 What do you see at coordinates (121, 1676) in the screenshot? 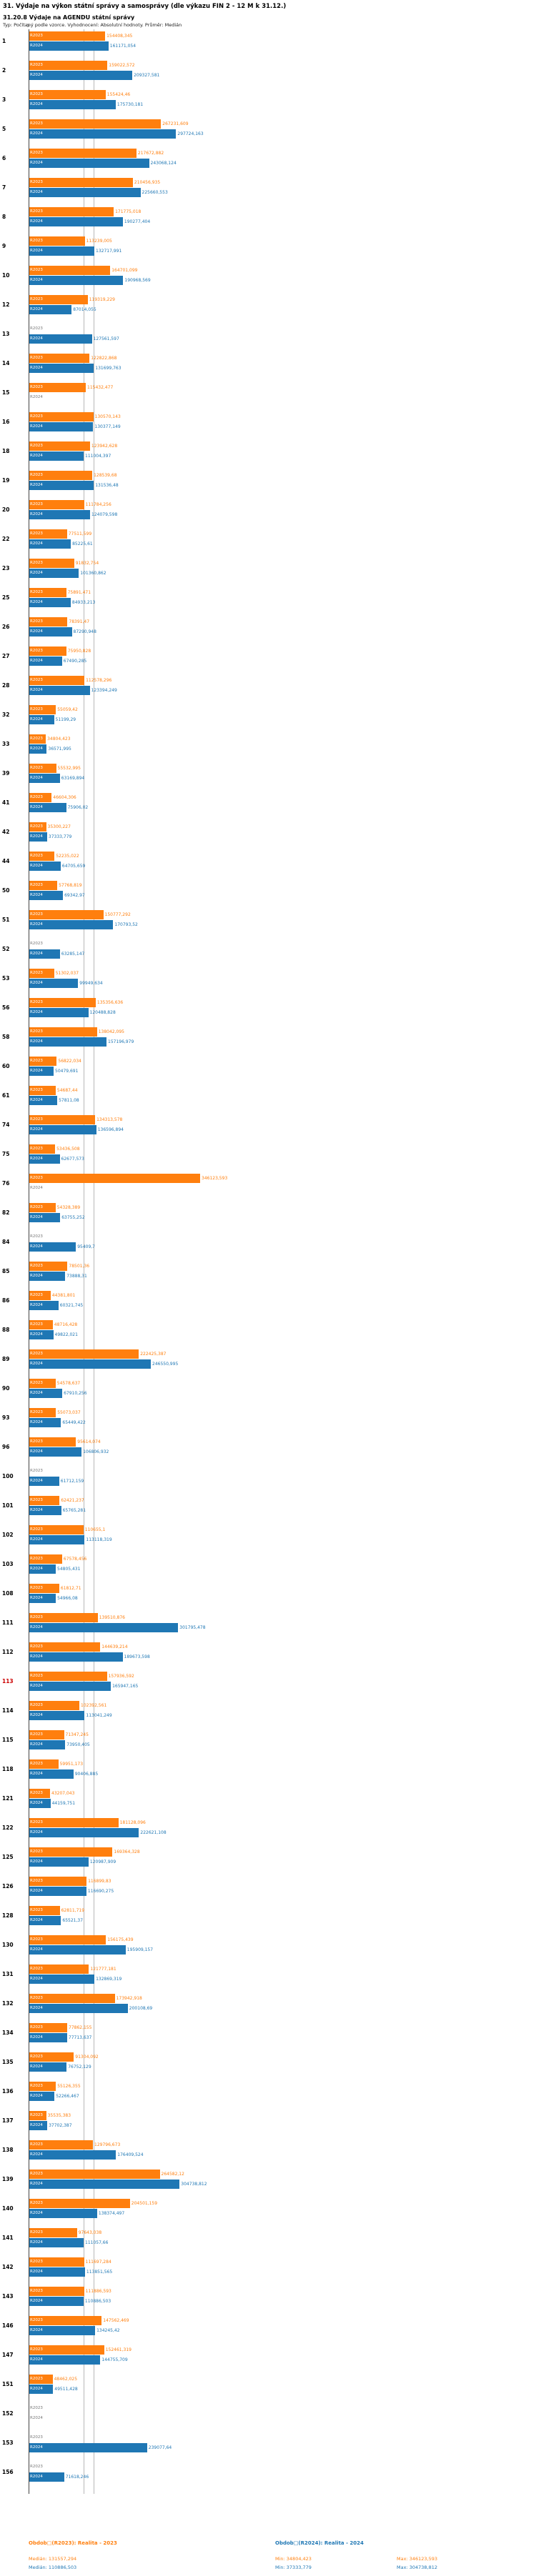
I see `value-label: 157936,592` at bounding box center [121, 1676].